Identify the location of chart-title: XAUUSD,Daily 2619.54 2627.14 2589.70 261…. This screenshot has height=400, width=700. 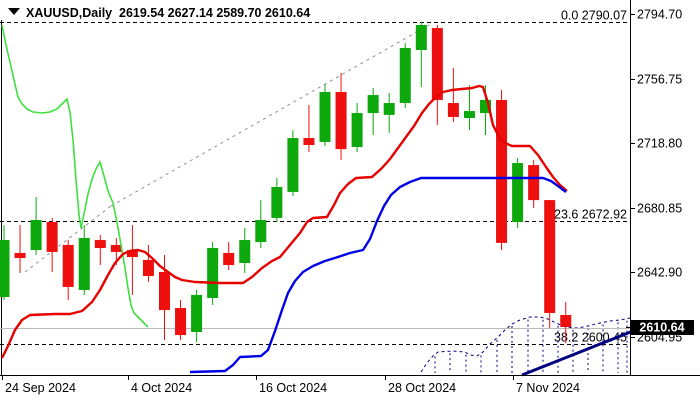
(159, 13).